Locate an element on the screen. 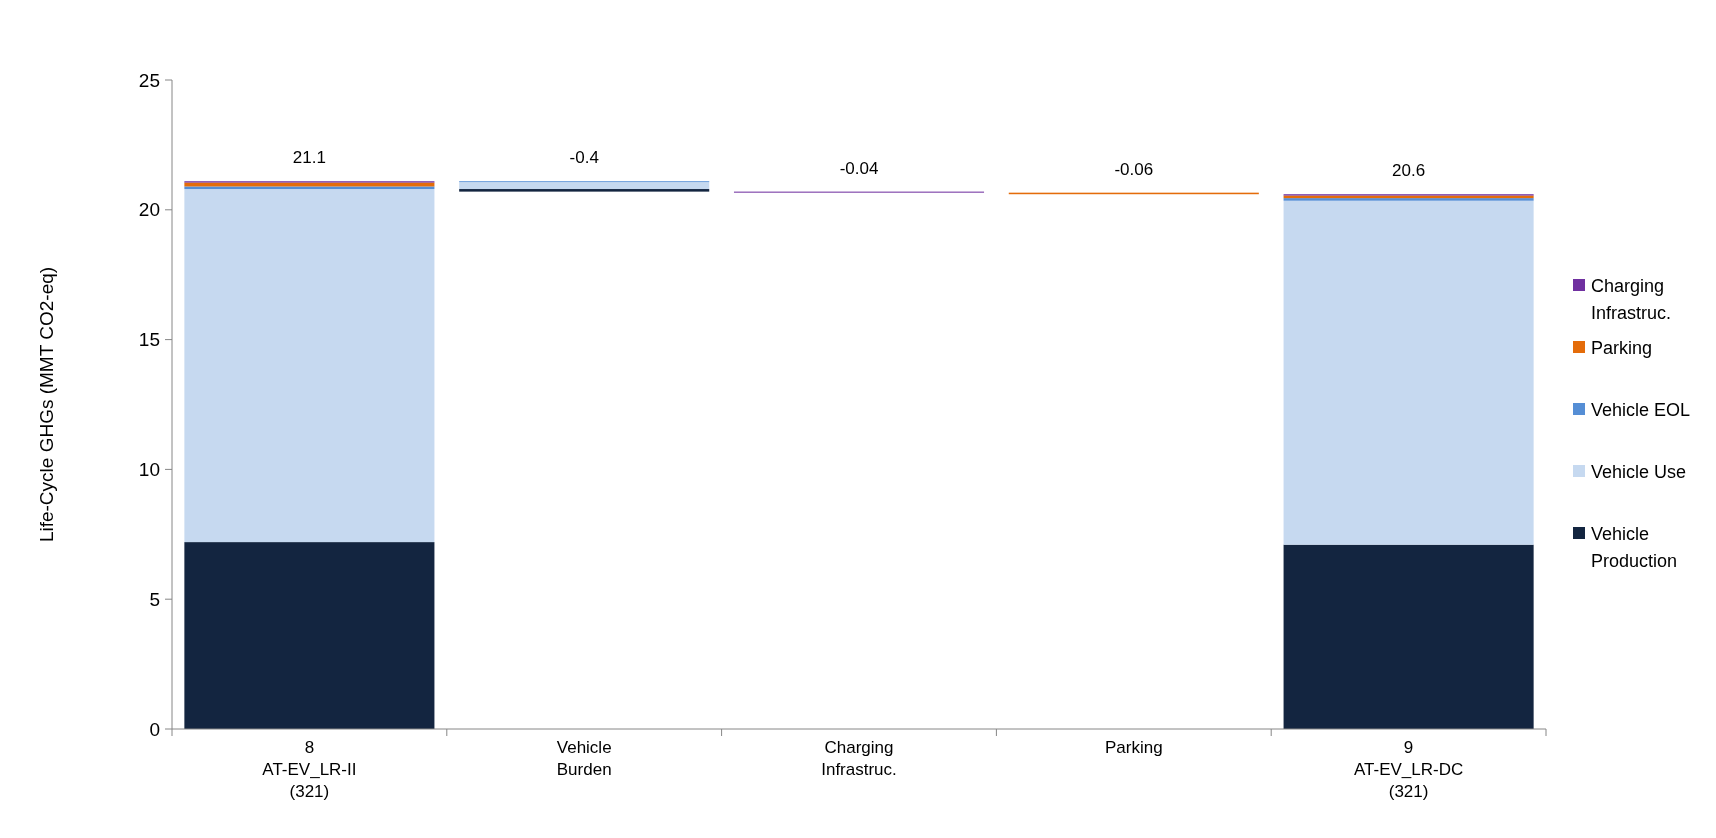  annotation: -0.4 is located at coordinates (584, 158).